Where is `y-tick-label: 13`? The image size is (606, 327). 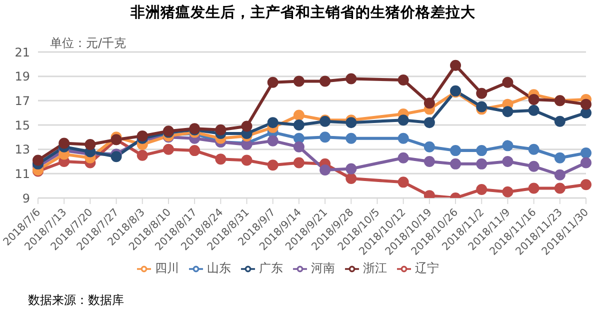 y-tick-label: 13 is located at coordinates (22, 149).